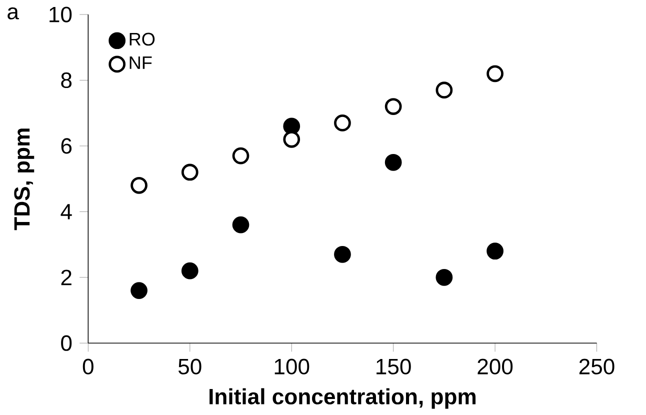  I want to click on y-tick-label: 4, so click(66, 212).